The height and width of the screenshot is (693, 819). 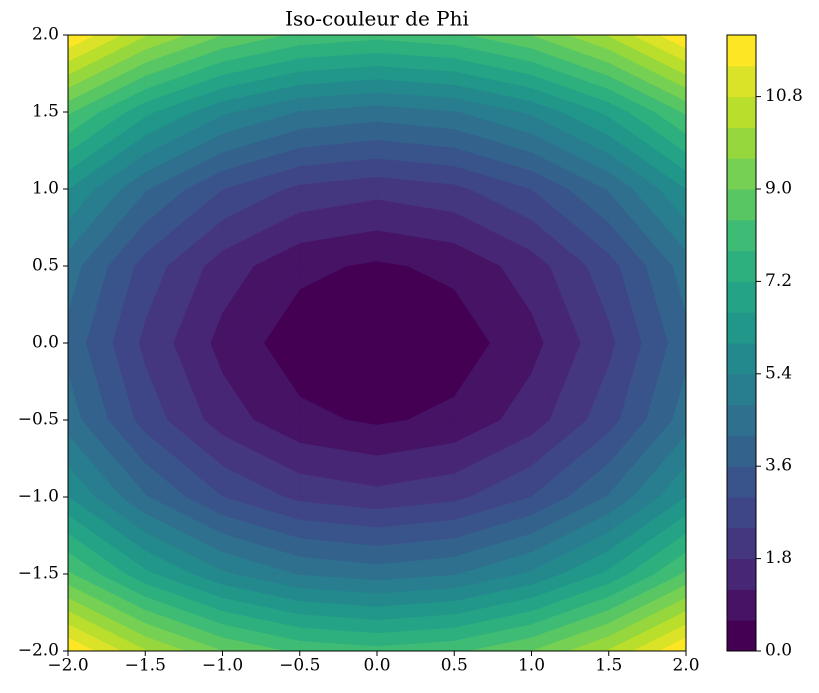 What do you see at coordinates (45, 189) in the screenshot?
I see `y-tick-label: 1.0` at bounding box center [45, 189].